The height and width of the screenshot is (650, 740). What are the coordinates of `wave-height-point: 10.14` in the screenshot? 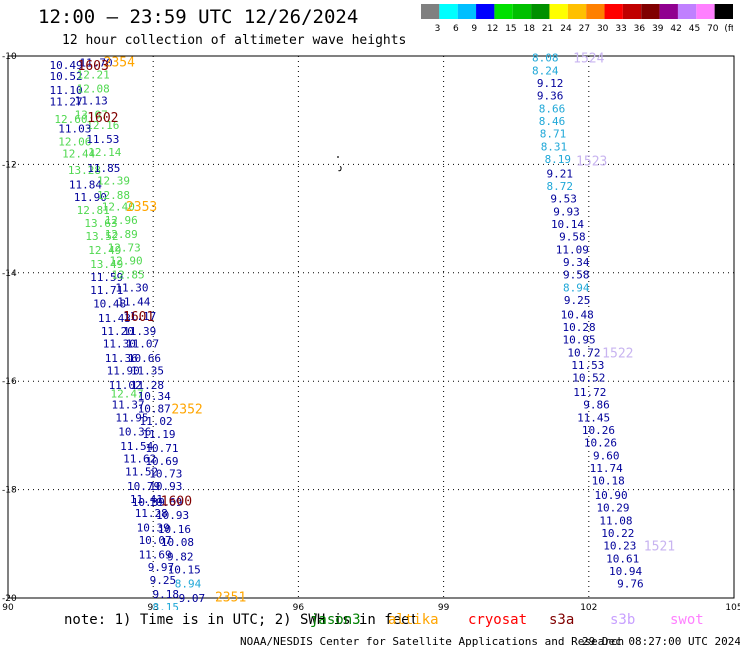 It's located at (567, 224).